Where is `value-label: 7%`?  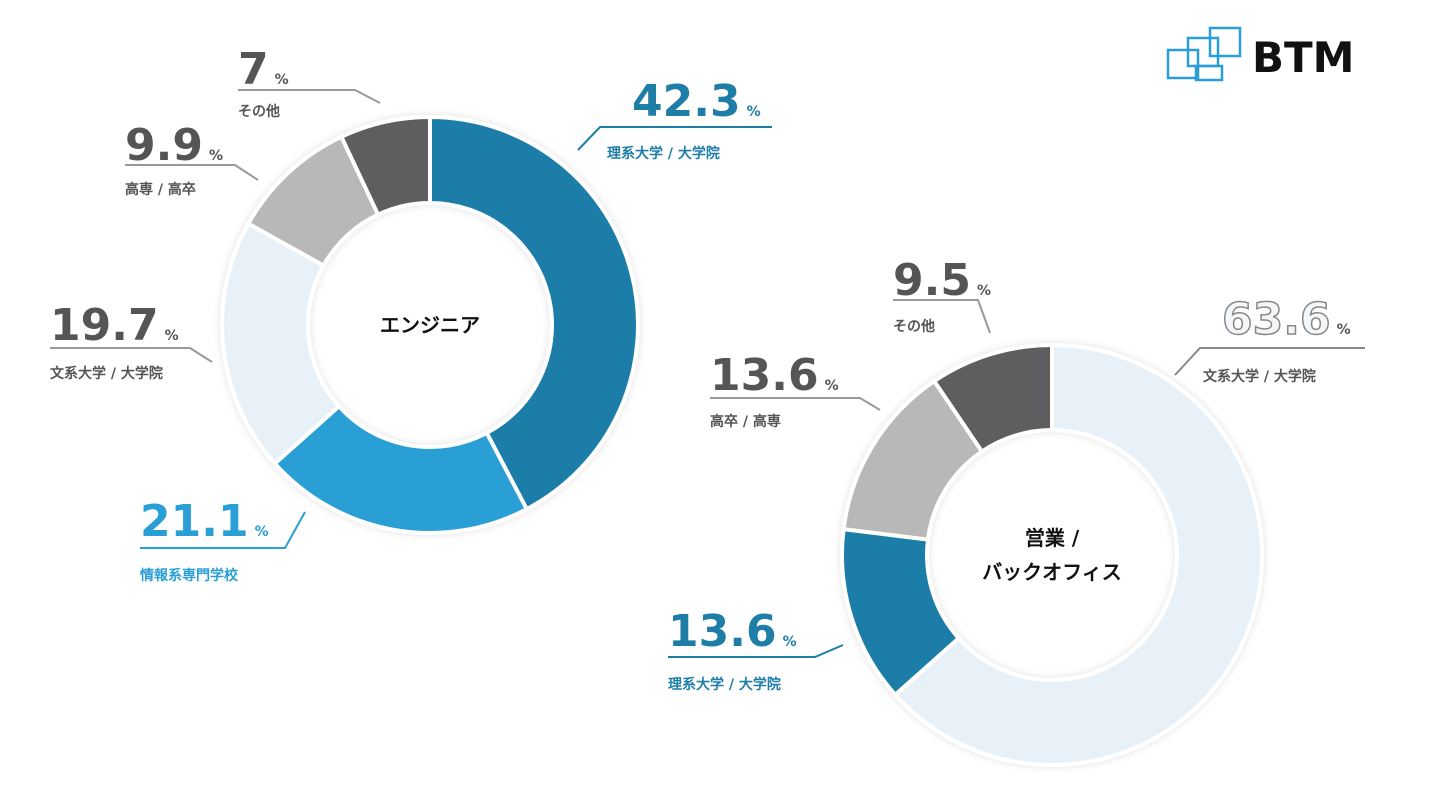
value-label: 7% is located at coordinates (263, 69).